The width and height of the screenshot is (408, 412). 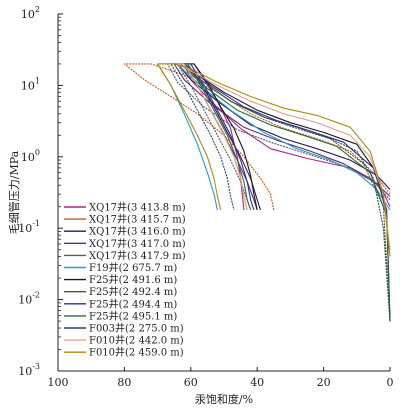 I want to click on x-axis-title: 汞饱和度/%, so click(x=224, y=399).